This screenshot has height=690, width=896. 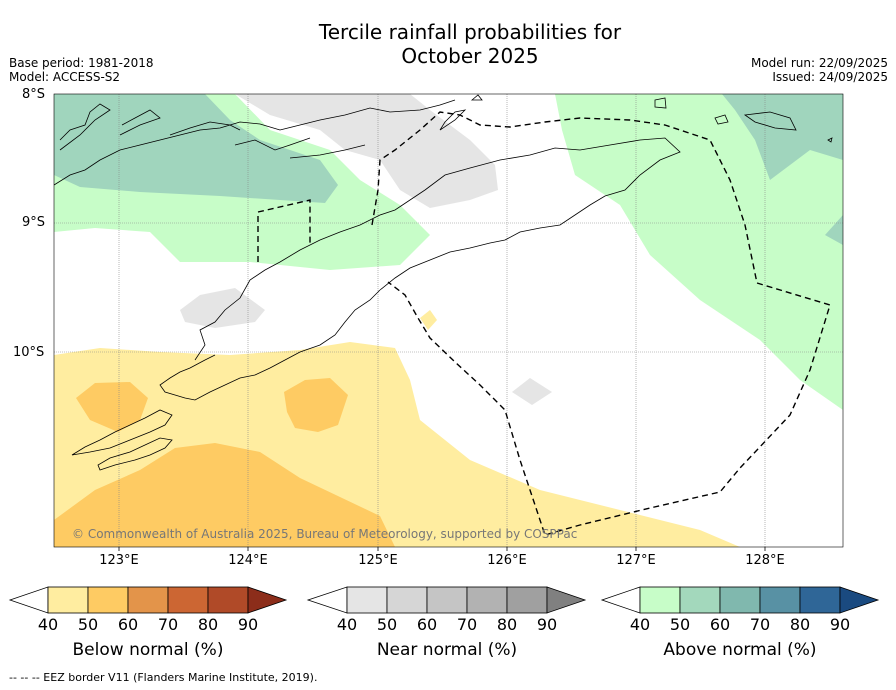 I want to click on below-normal-label: Below normal (%), so click(x=148, y=650).